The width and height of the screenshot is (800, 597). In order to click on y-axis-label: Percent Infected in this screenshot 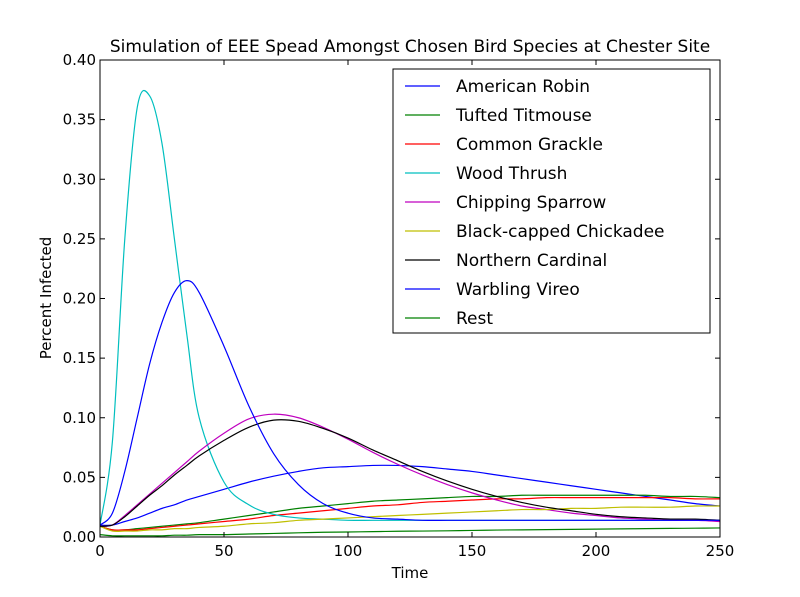, I will do `click(46, 298)`.